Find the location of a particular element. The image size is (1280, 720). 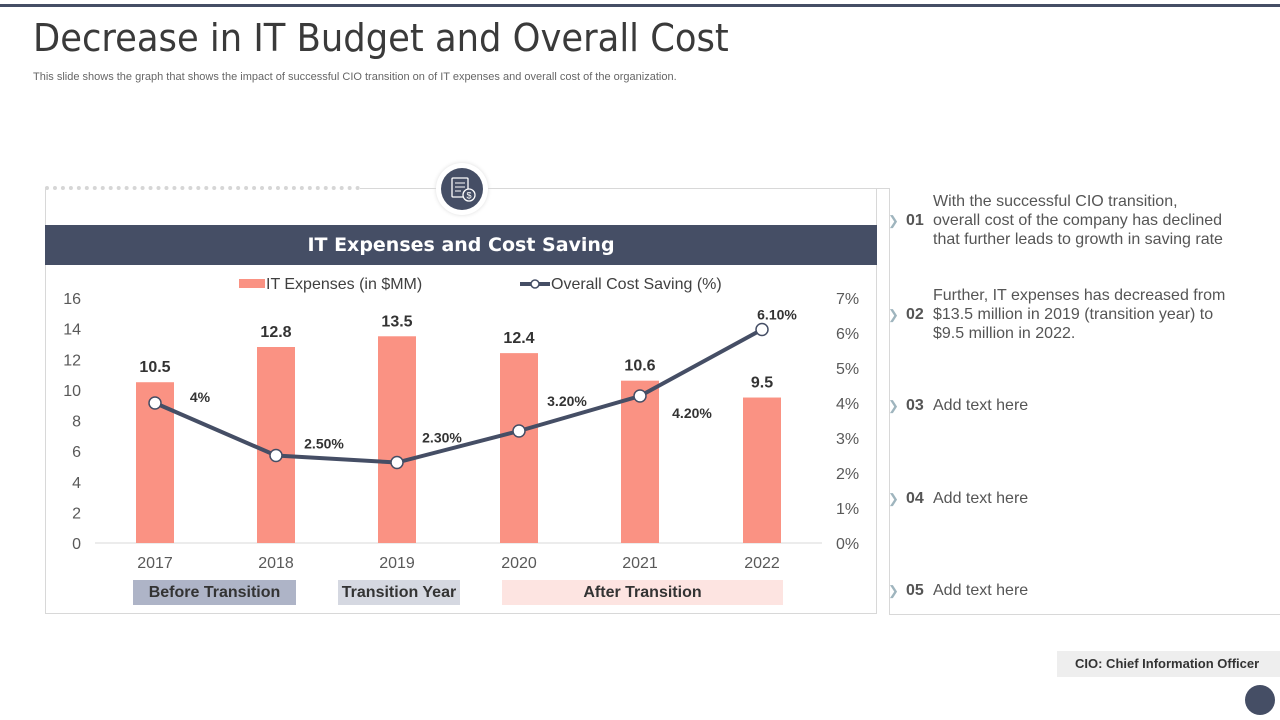

legend-bar-label: IT Expenses (in $MM) is located at coordinates (344, 284).